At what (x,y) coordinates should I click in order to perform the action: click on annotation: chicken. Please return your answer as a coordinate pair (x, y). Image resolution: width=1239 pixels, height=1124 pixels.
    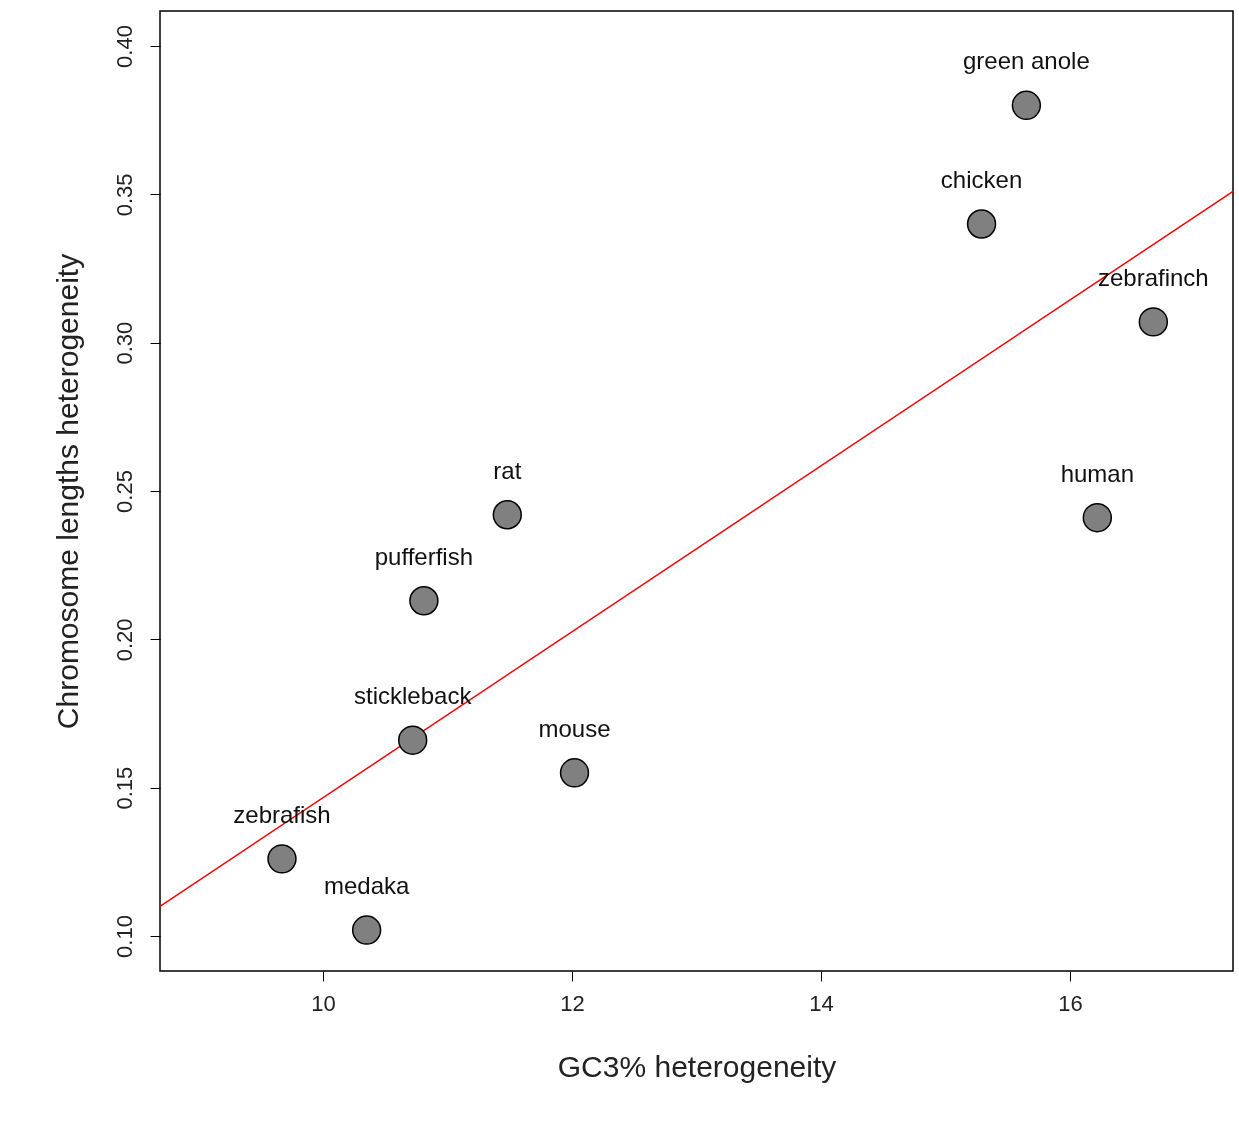
    Looking at the image, I should click on (981, 179).